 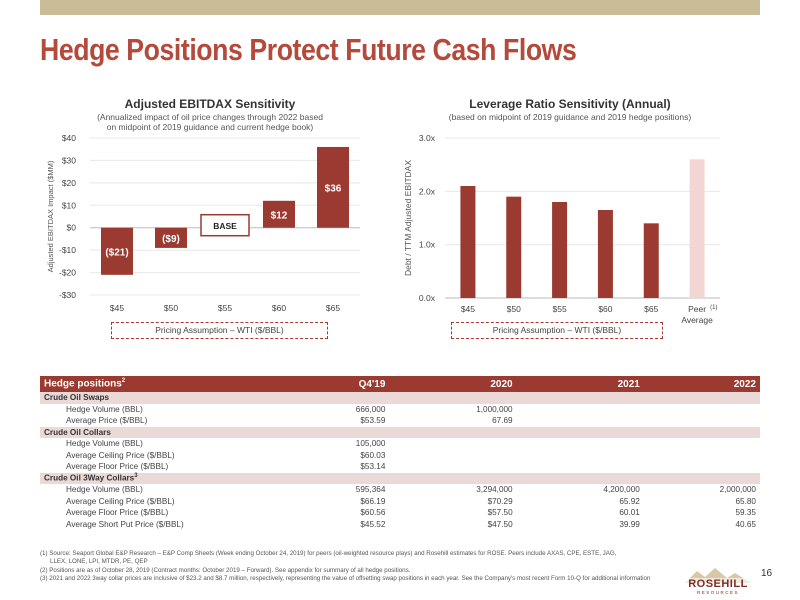 I want to click on cell-2022: 65.80, so click(x=746, y=501).